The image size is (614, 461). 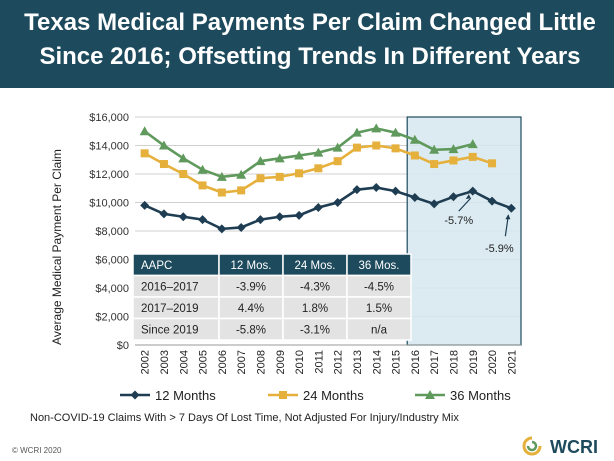 I want to click on table-cell: -4.3%, so click(x=315, y=288).